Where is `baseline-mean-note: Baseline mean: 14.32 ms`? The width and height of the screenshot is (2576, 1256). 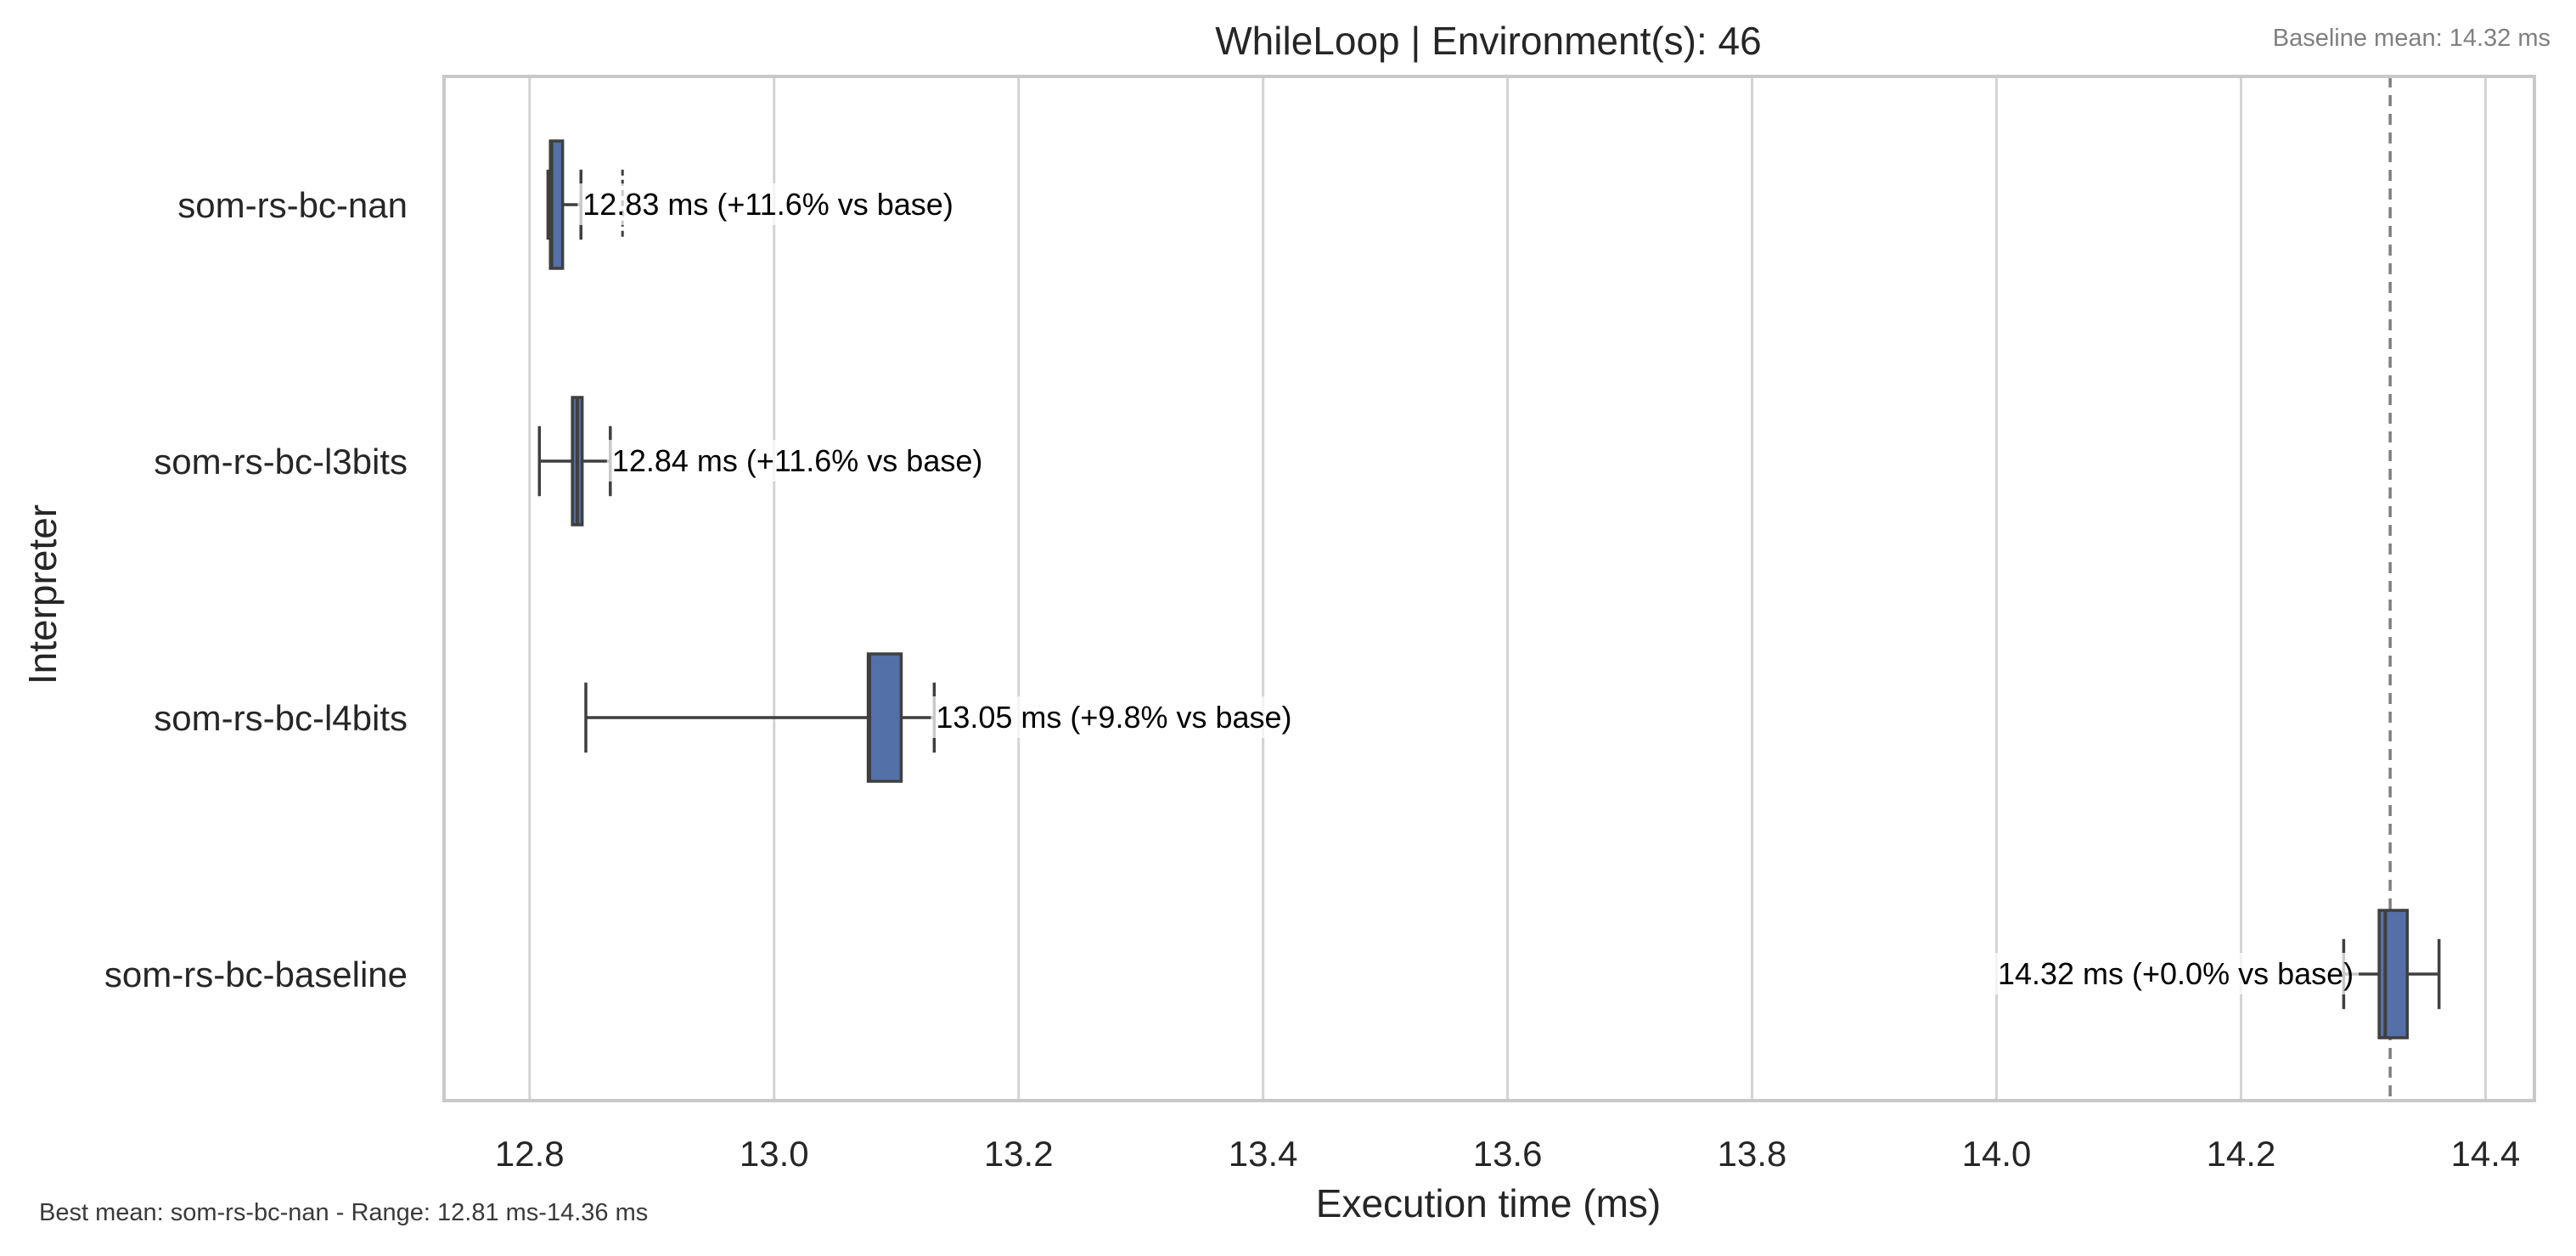
baseline-mean-note: Baseline mean: 14.32 ms is located at coordinates (2412, 38).